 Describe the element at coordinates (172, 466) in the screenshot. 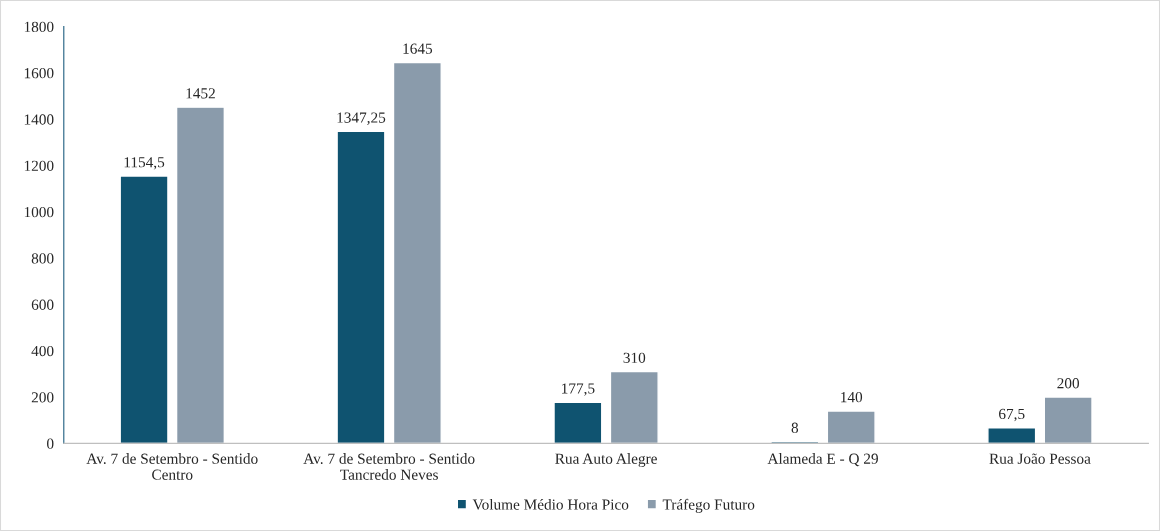

I see `x-tick-label: Av. 7 de Setembro - Sentido Centro` at that location.